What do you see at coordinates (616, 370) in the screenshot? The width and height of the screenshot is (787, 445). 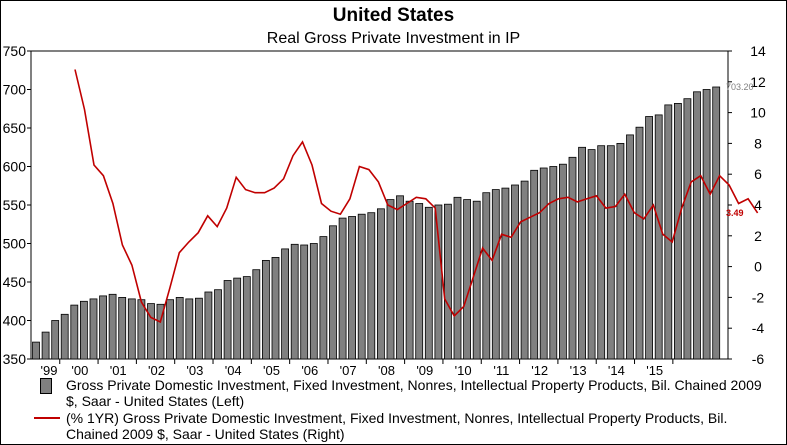 I see `x-tick-label: '14` at bounding box center [616, 370].